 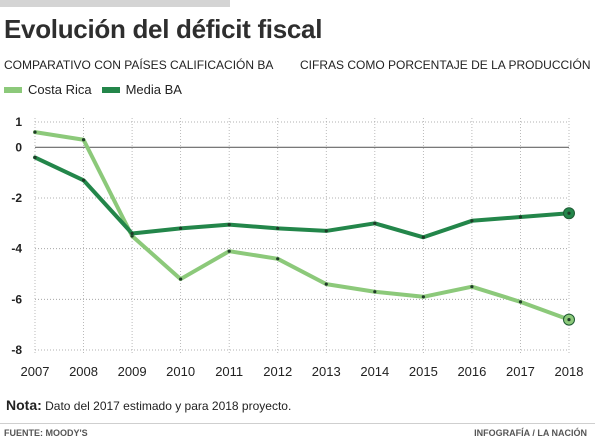 What do you see at coordinates (139, 65) in the screenshot?
I see `chart-subtitle-comparison: COMPARATIVO CON PAÍSES CALIFICACIÓN BA` at bounding box center [139, 65].